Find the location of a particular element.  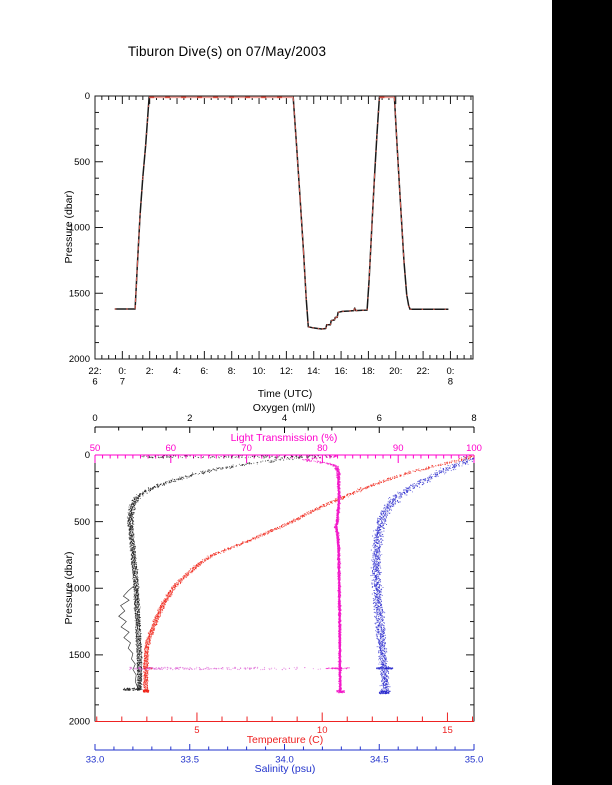

salinity-1600-tick is located at coordinates (385, 668).